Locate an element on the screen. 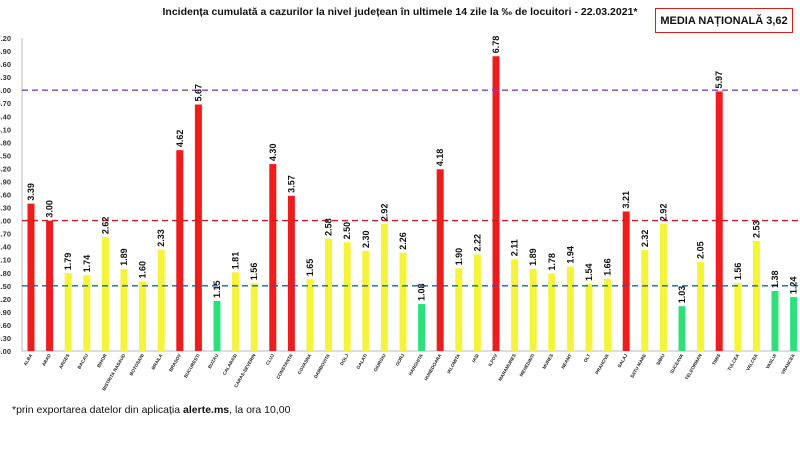 The image size is (800, 450). y-tick-label: 3.60 is located at coordinates (5, 195).